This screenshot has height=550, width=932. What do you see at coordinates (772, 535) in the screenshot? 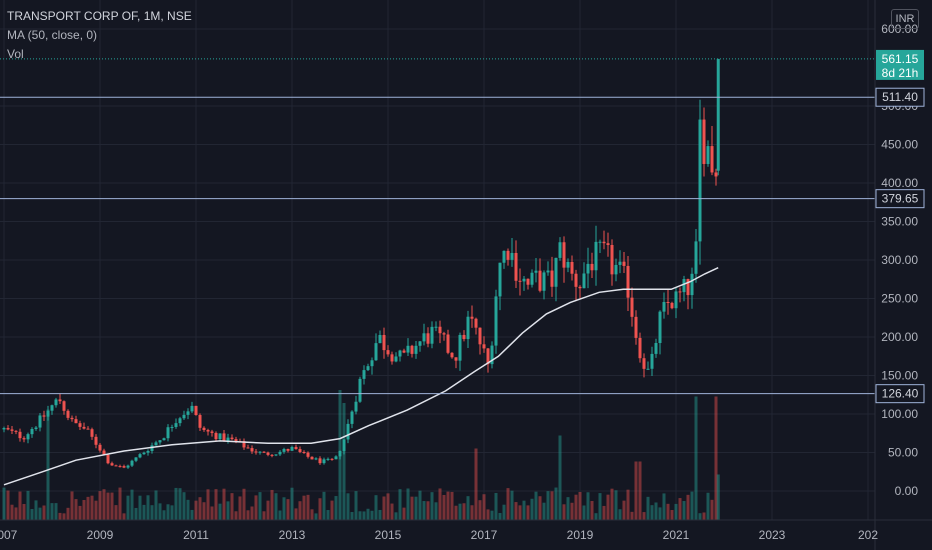
I see `x-tick-label: 2023` at bounding box center [772, 535].